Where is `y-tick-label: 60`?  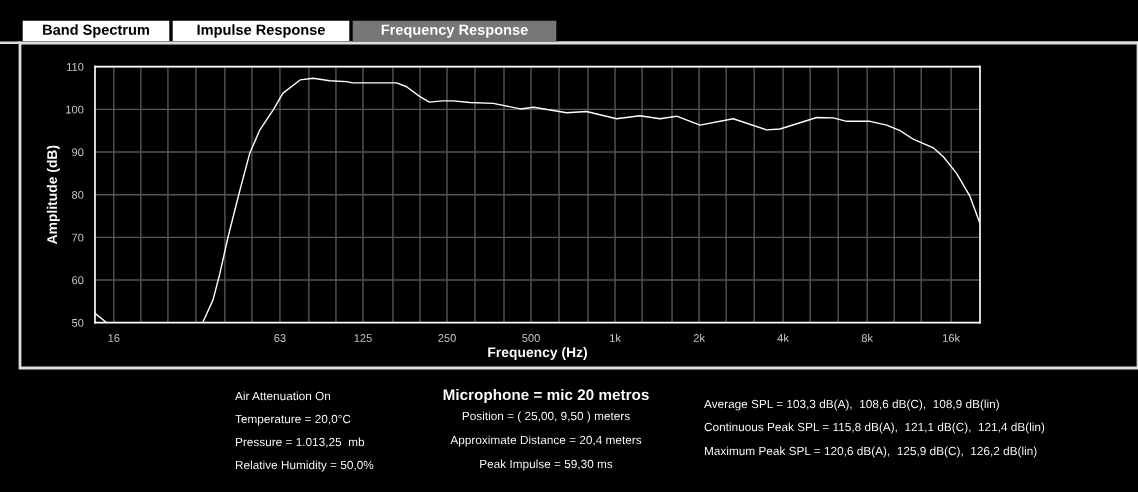
y-tick-label: 60 is located at coordinates (78, 280).